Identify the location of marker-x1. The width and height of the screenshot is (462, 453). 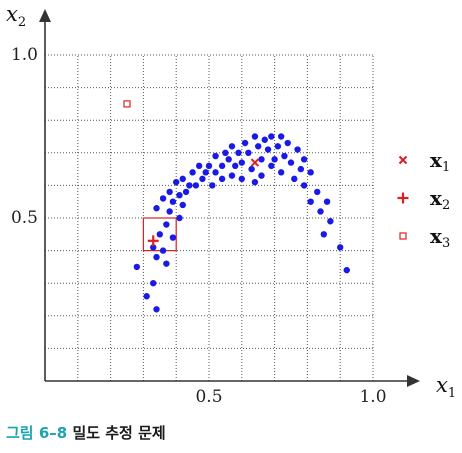
(255, 162).